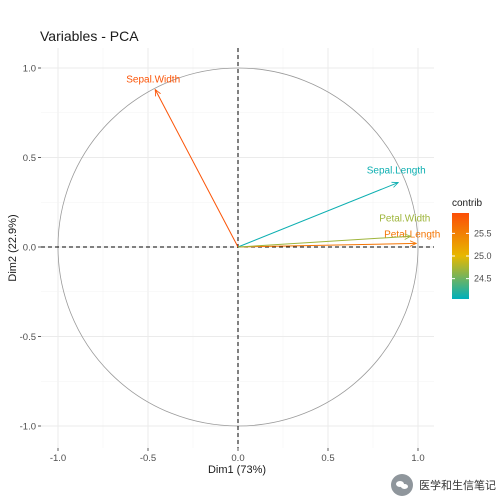 The image size is (504, 504). I want to click on arrow-petal-length, so click(326, 245).